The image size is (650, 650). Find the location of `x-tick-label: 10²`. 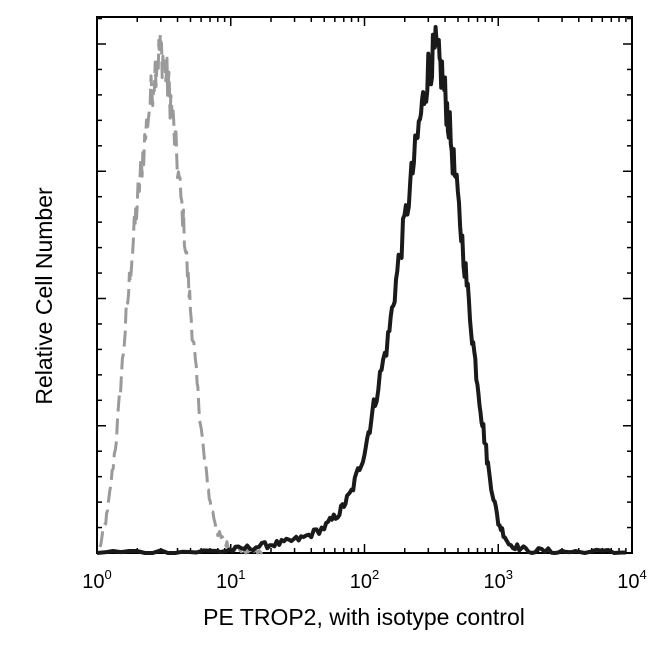

x-tick-label: 10² is located at coordinates (364, 580).